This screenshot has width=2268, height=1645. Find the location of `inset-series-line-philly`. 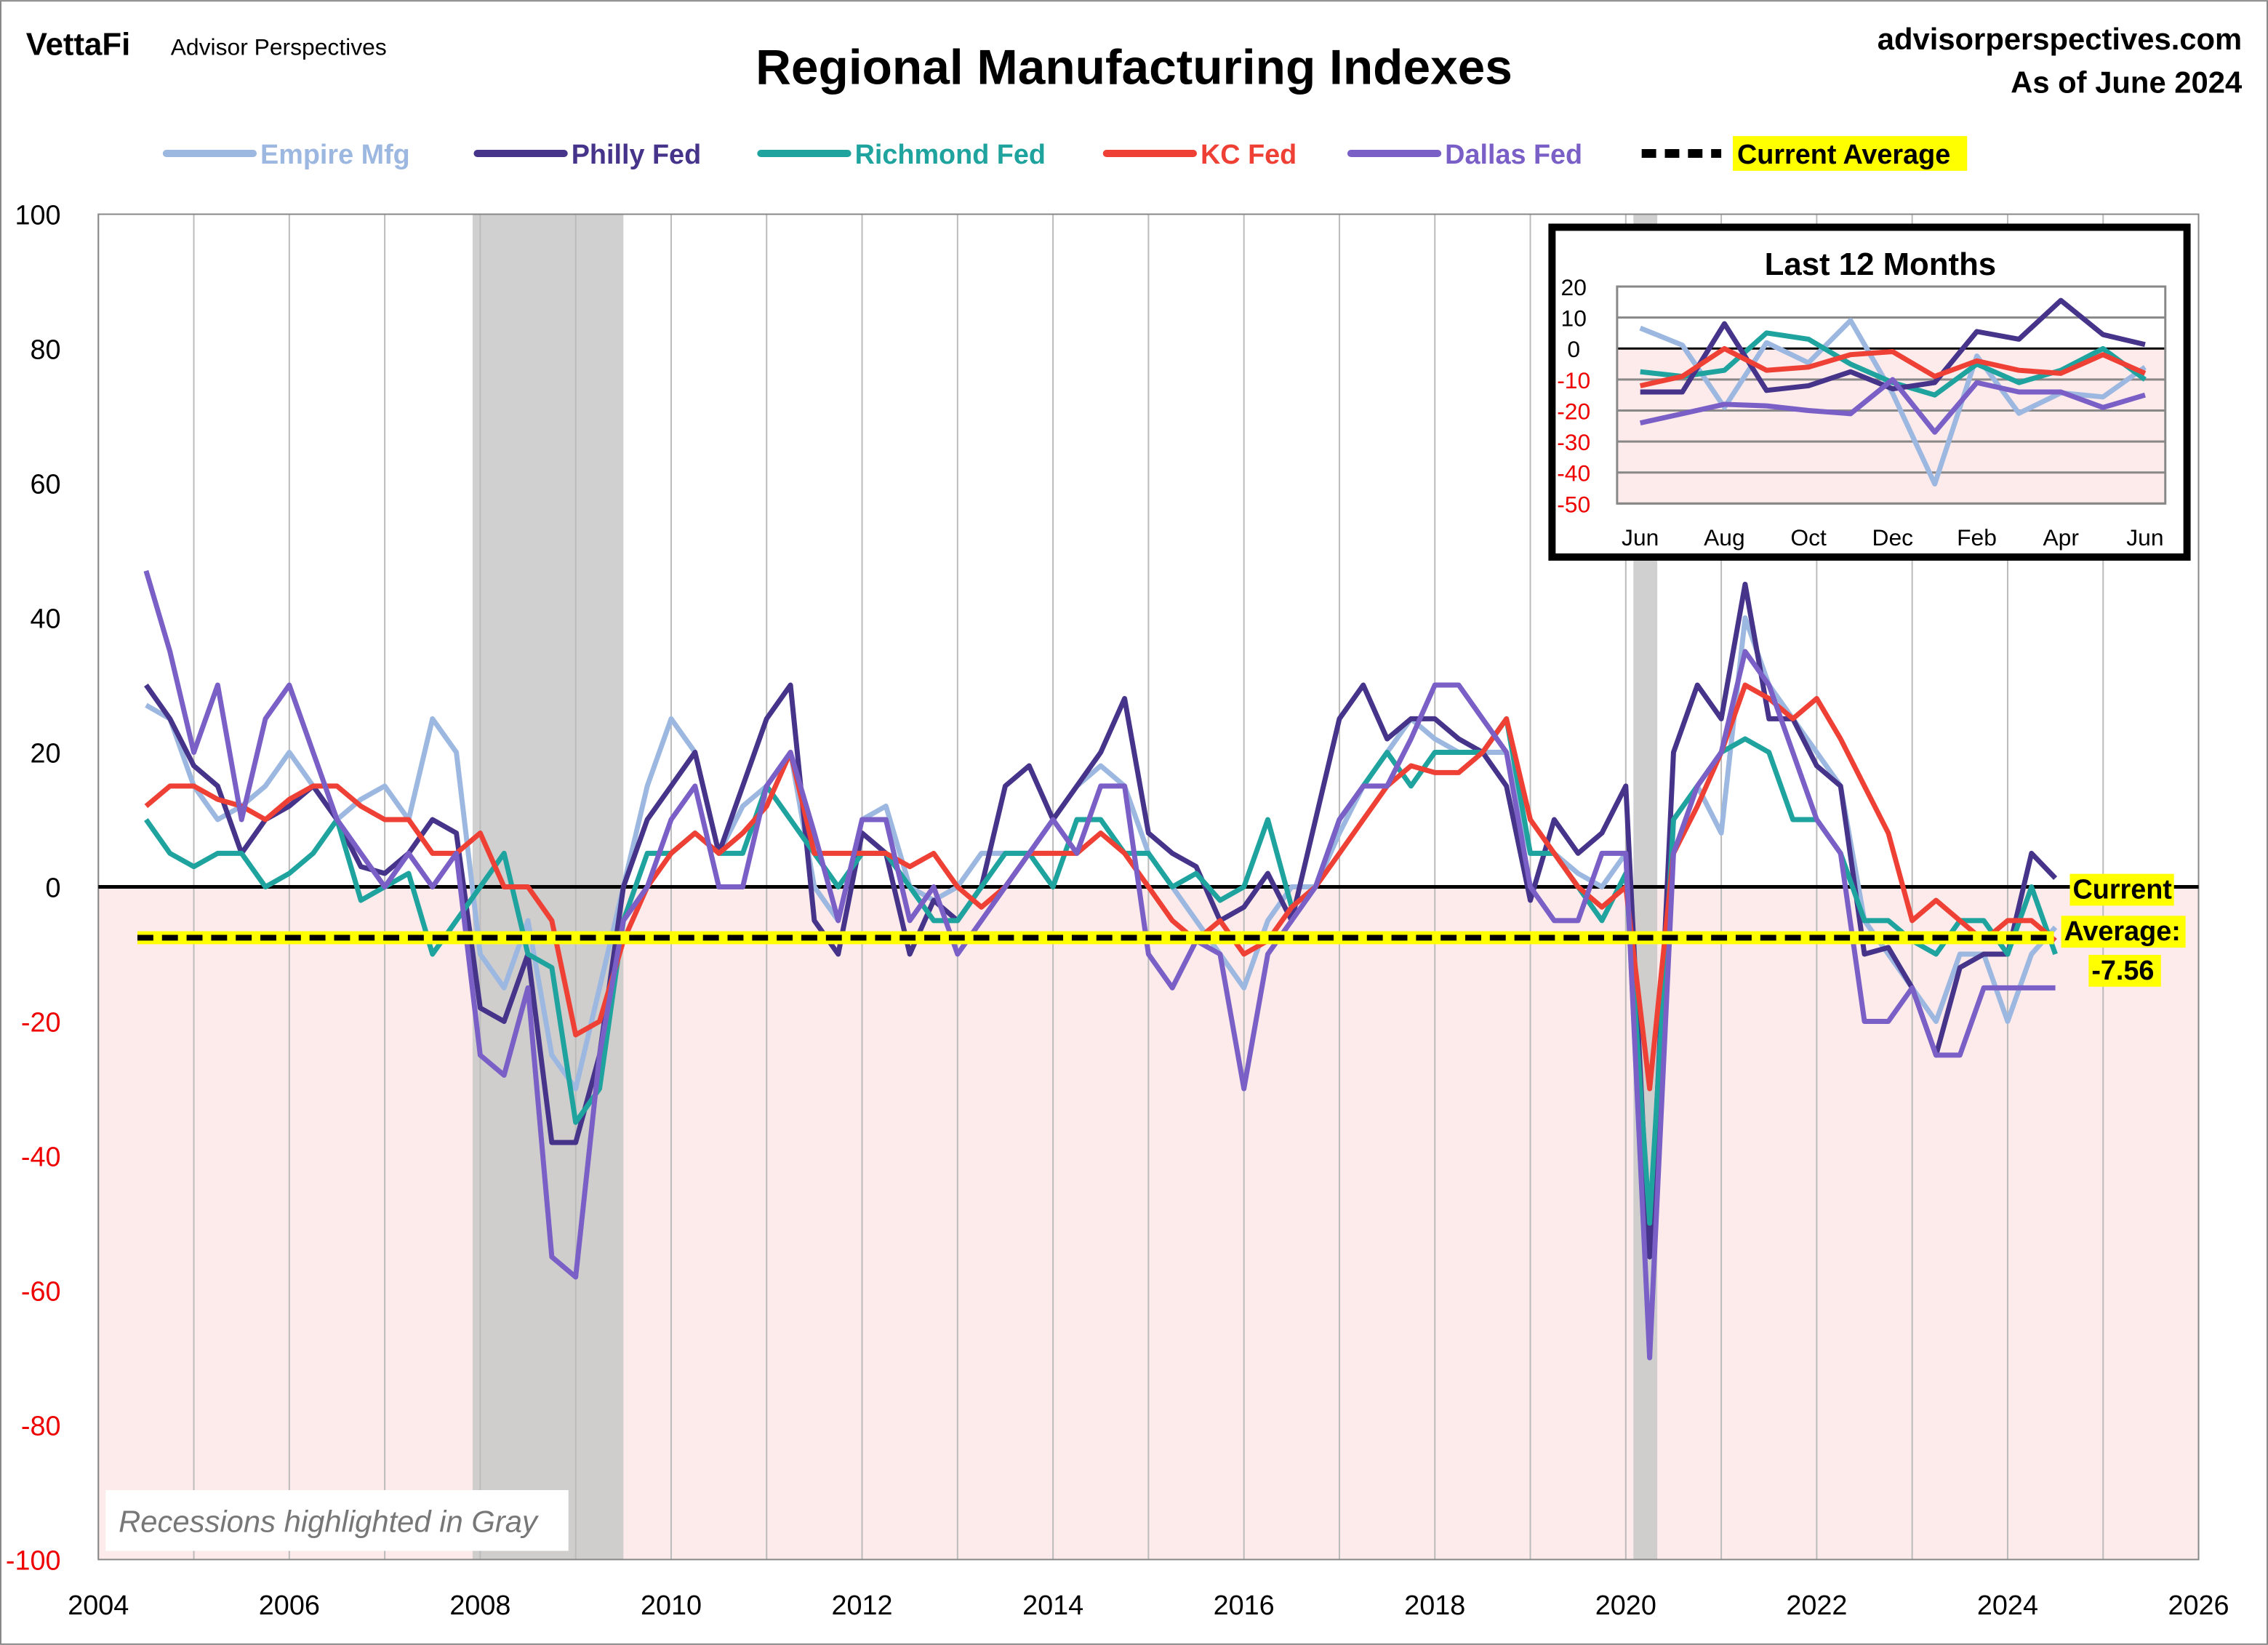

inset-series-line-philly is located at coordinates (1893, 346).